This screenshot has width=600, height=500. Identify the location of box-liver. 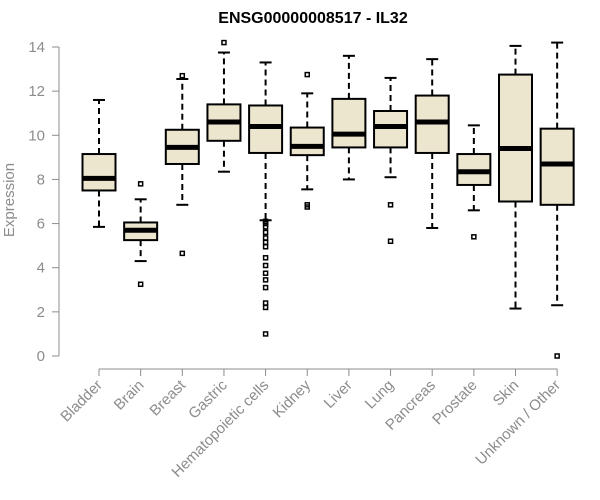
(349, 117).